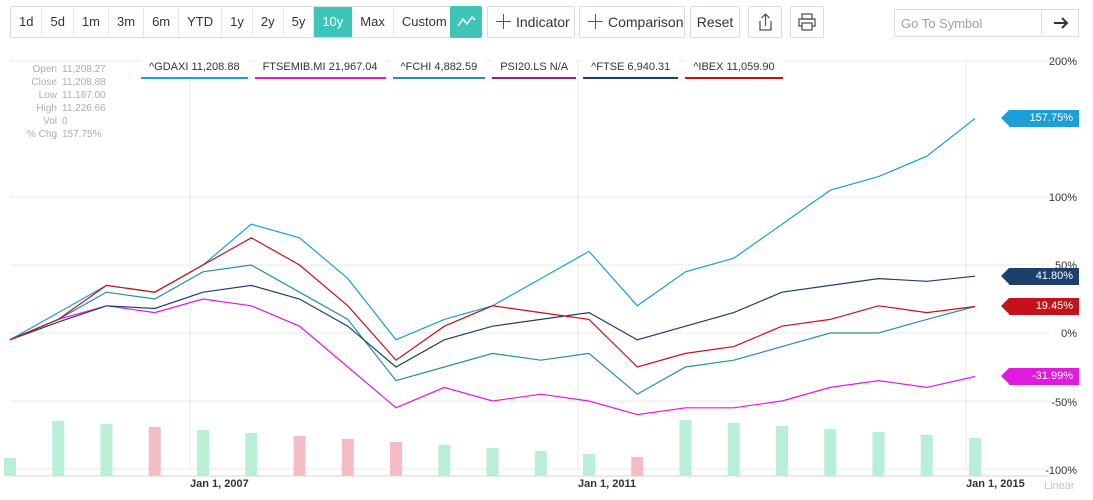 The image size is (1093, 500). I want to click on range-3m-button: 3m, so click(127, 22).